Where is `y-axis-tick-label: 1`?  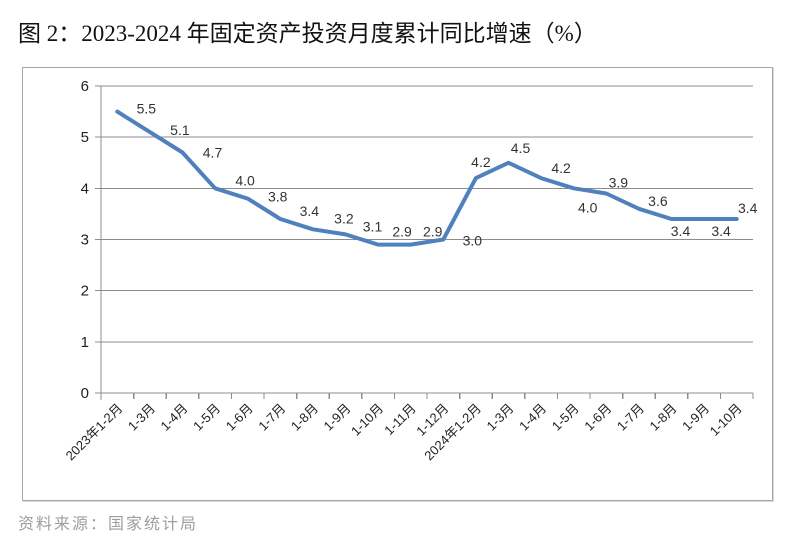
y-axis-tick-label: 1 is located at coordinates (85, 342).